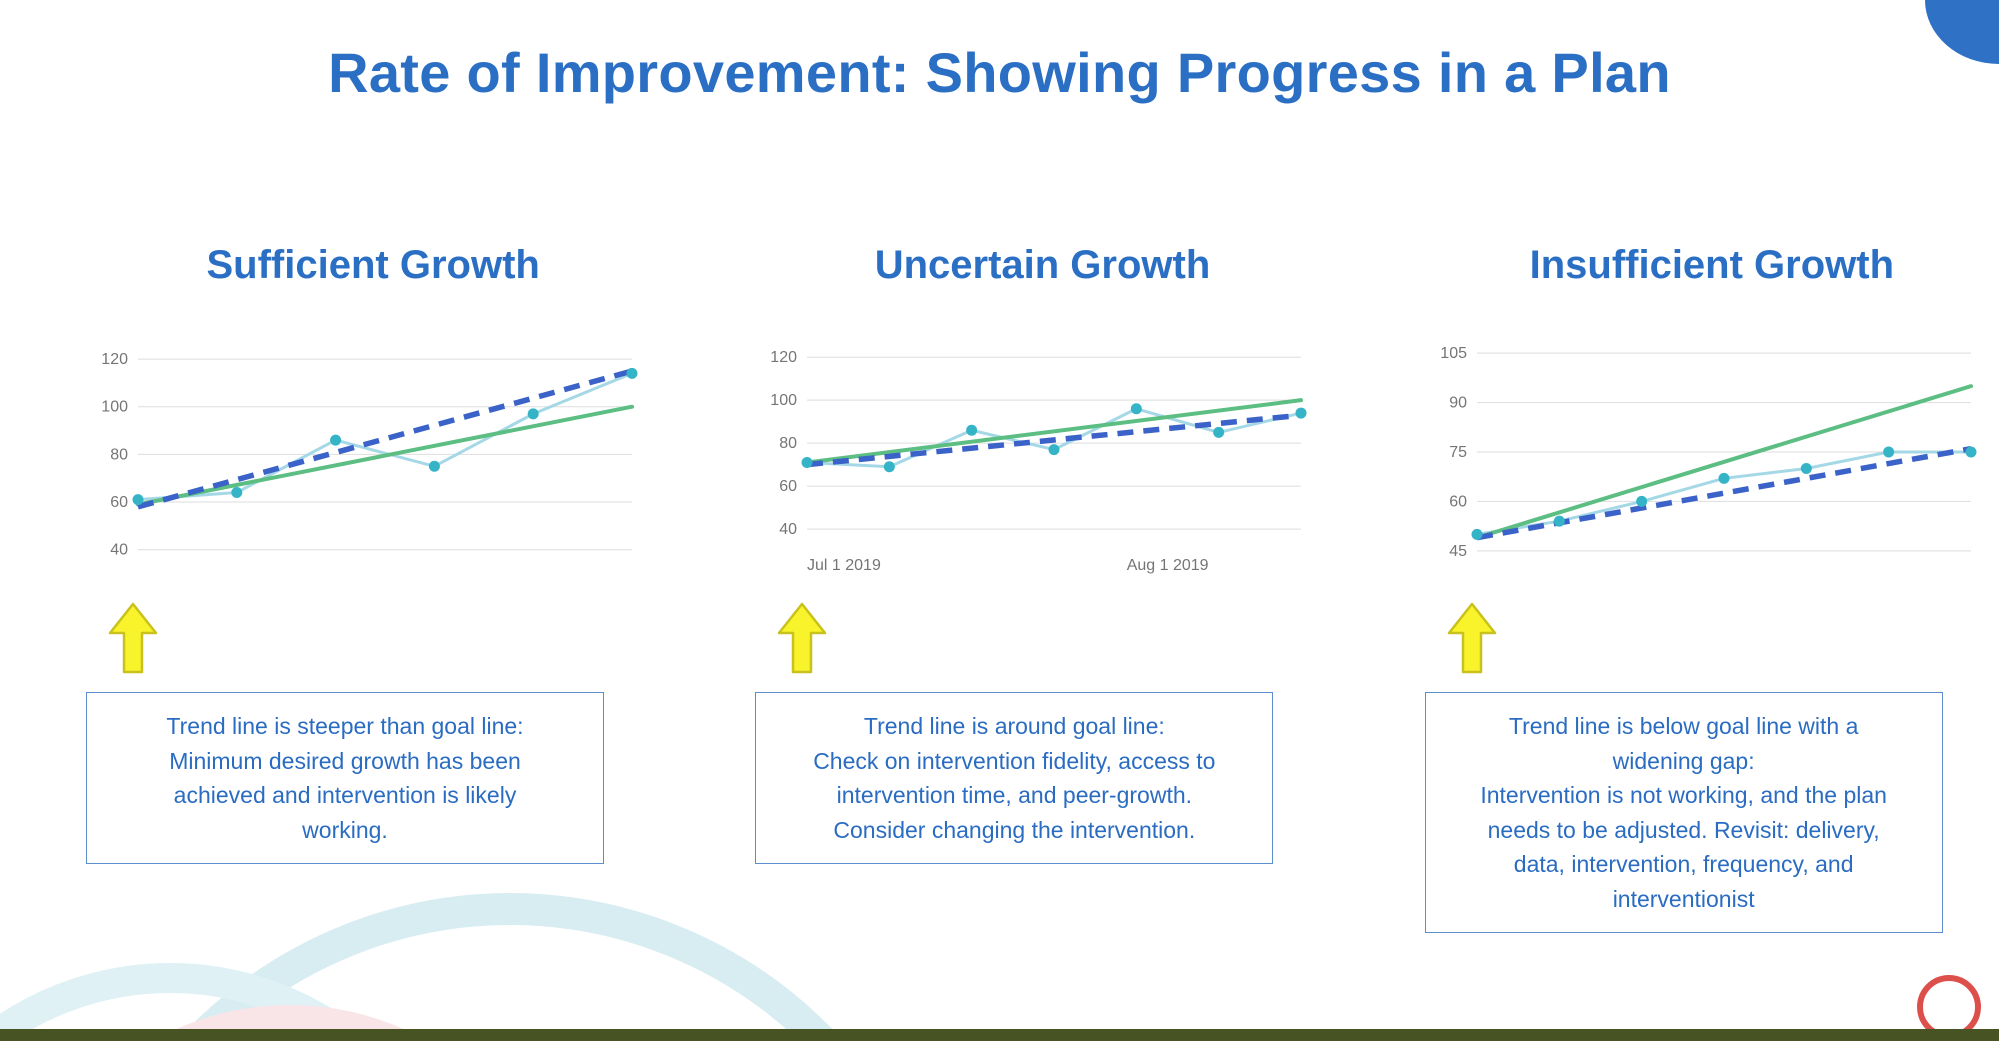 The image size is (1999, 1041). Describe the element at coordinates (1039, 461) in the screenshot. I see `uncertain-growth-chart-svg: 40 60 80 100 120 Jul 1 2019 Aug 1 2019` at that location.